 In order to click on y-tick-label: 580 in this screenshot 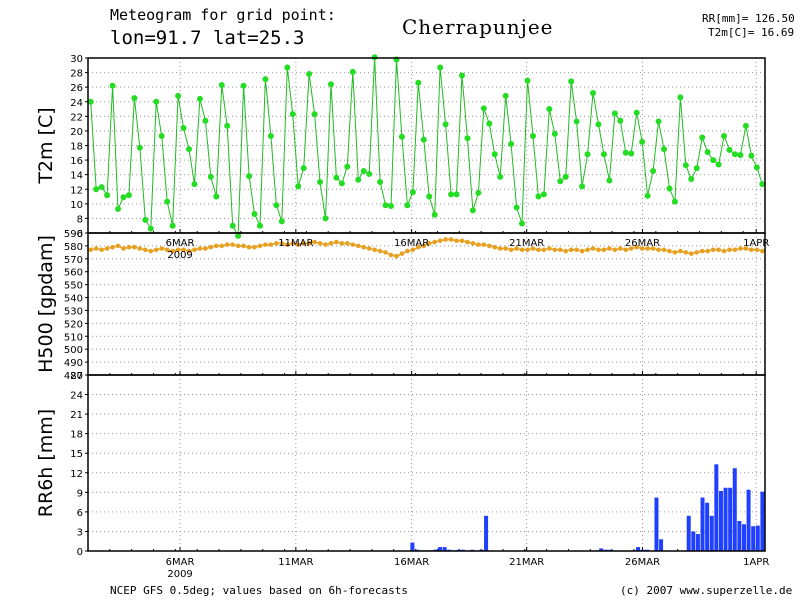, I will do `click(73, 247)`.